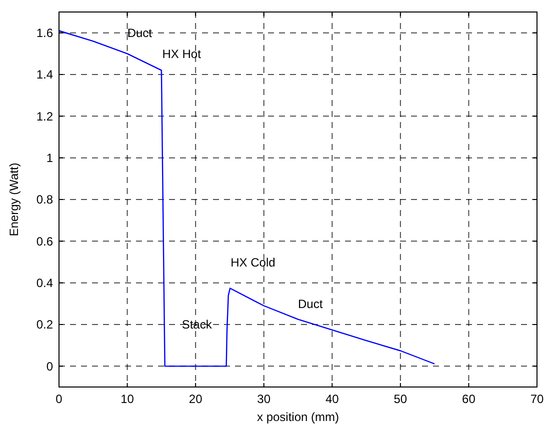 The width and height of the screenshot is (551, 427). Describe the element at coordinates (45, 241) in the screenshot. I see `y-tick-label: 0.6` at that location.